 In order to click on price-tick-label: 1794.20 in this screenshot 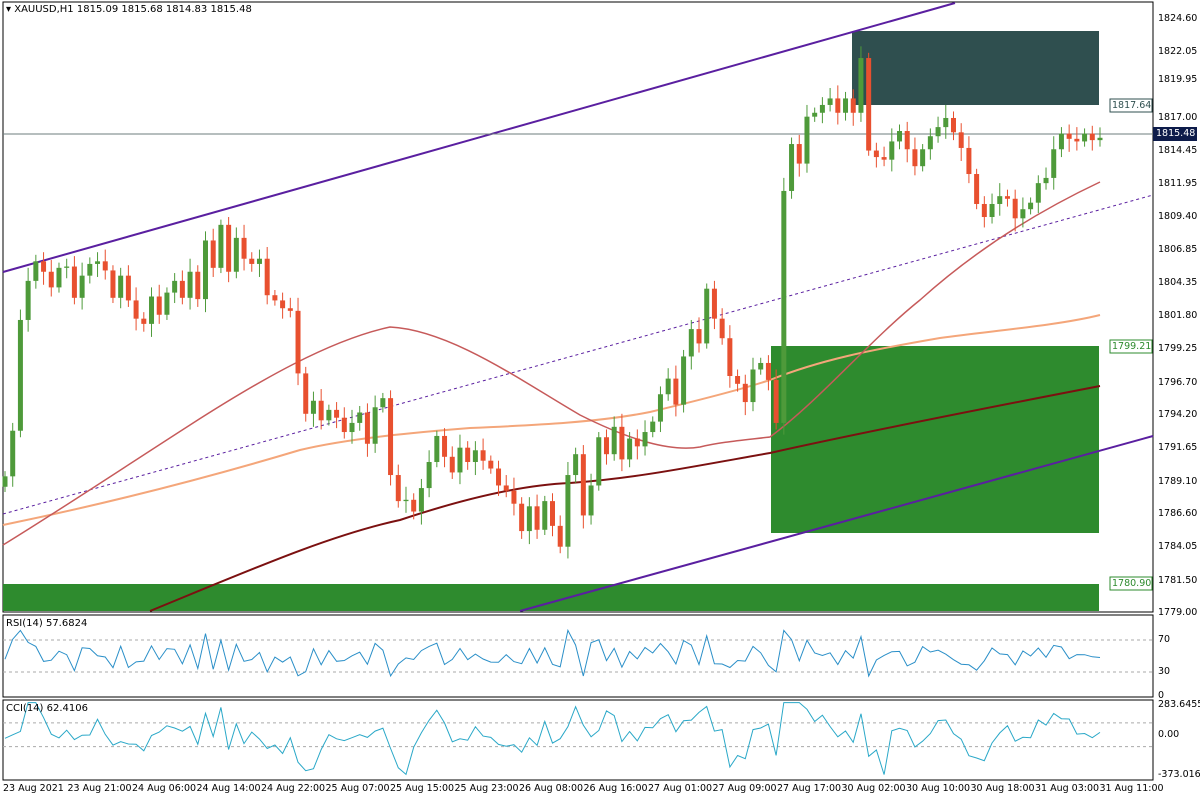, I will do `click(1178, 415)`.